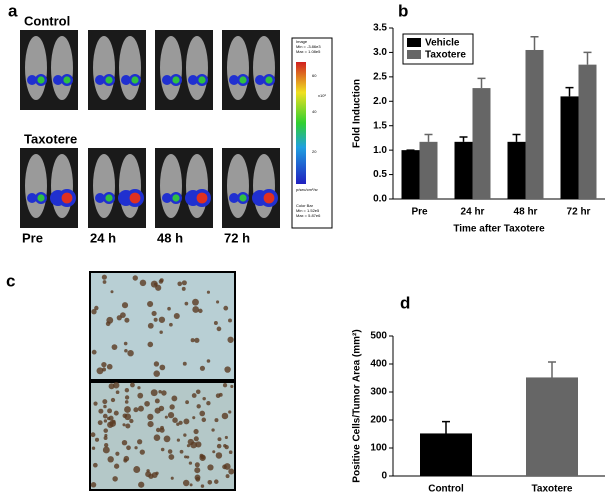 The width and height of the screenshot is (614, 493). I want to click on colorbar-text: Image, so click(302, 41).